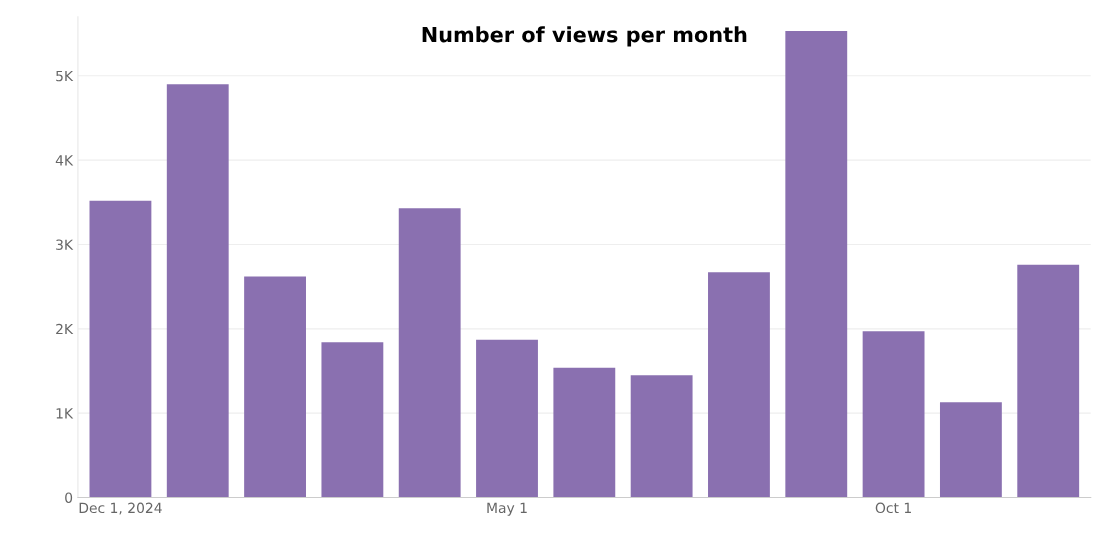  What do you see at coordinates (507, 509) in the screenshot?
I see `x-tick-label: May 1` at bounding box center [507, 509].